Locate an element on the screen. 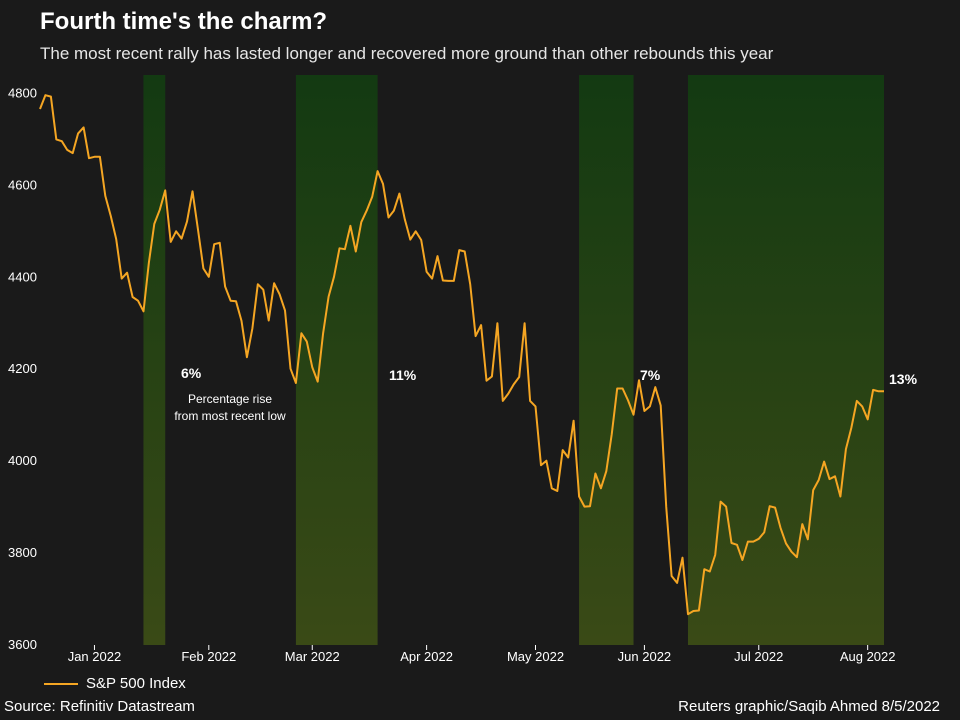 The image size is (960, 720). x-tick-label: Feb 2022 is located at coordinates (208, 656).